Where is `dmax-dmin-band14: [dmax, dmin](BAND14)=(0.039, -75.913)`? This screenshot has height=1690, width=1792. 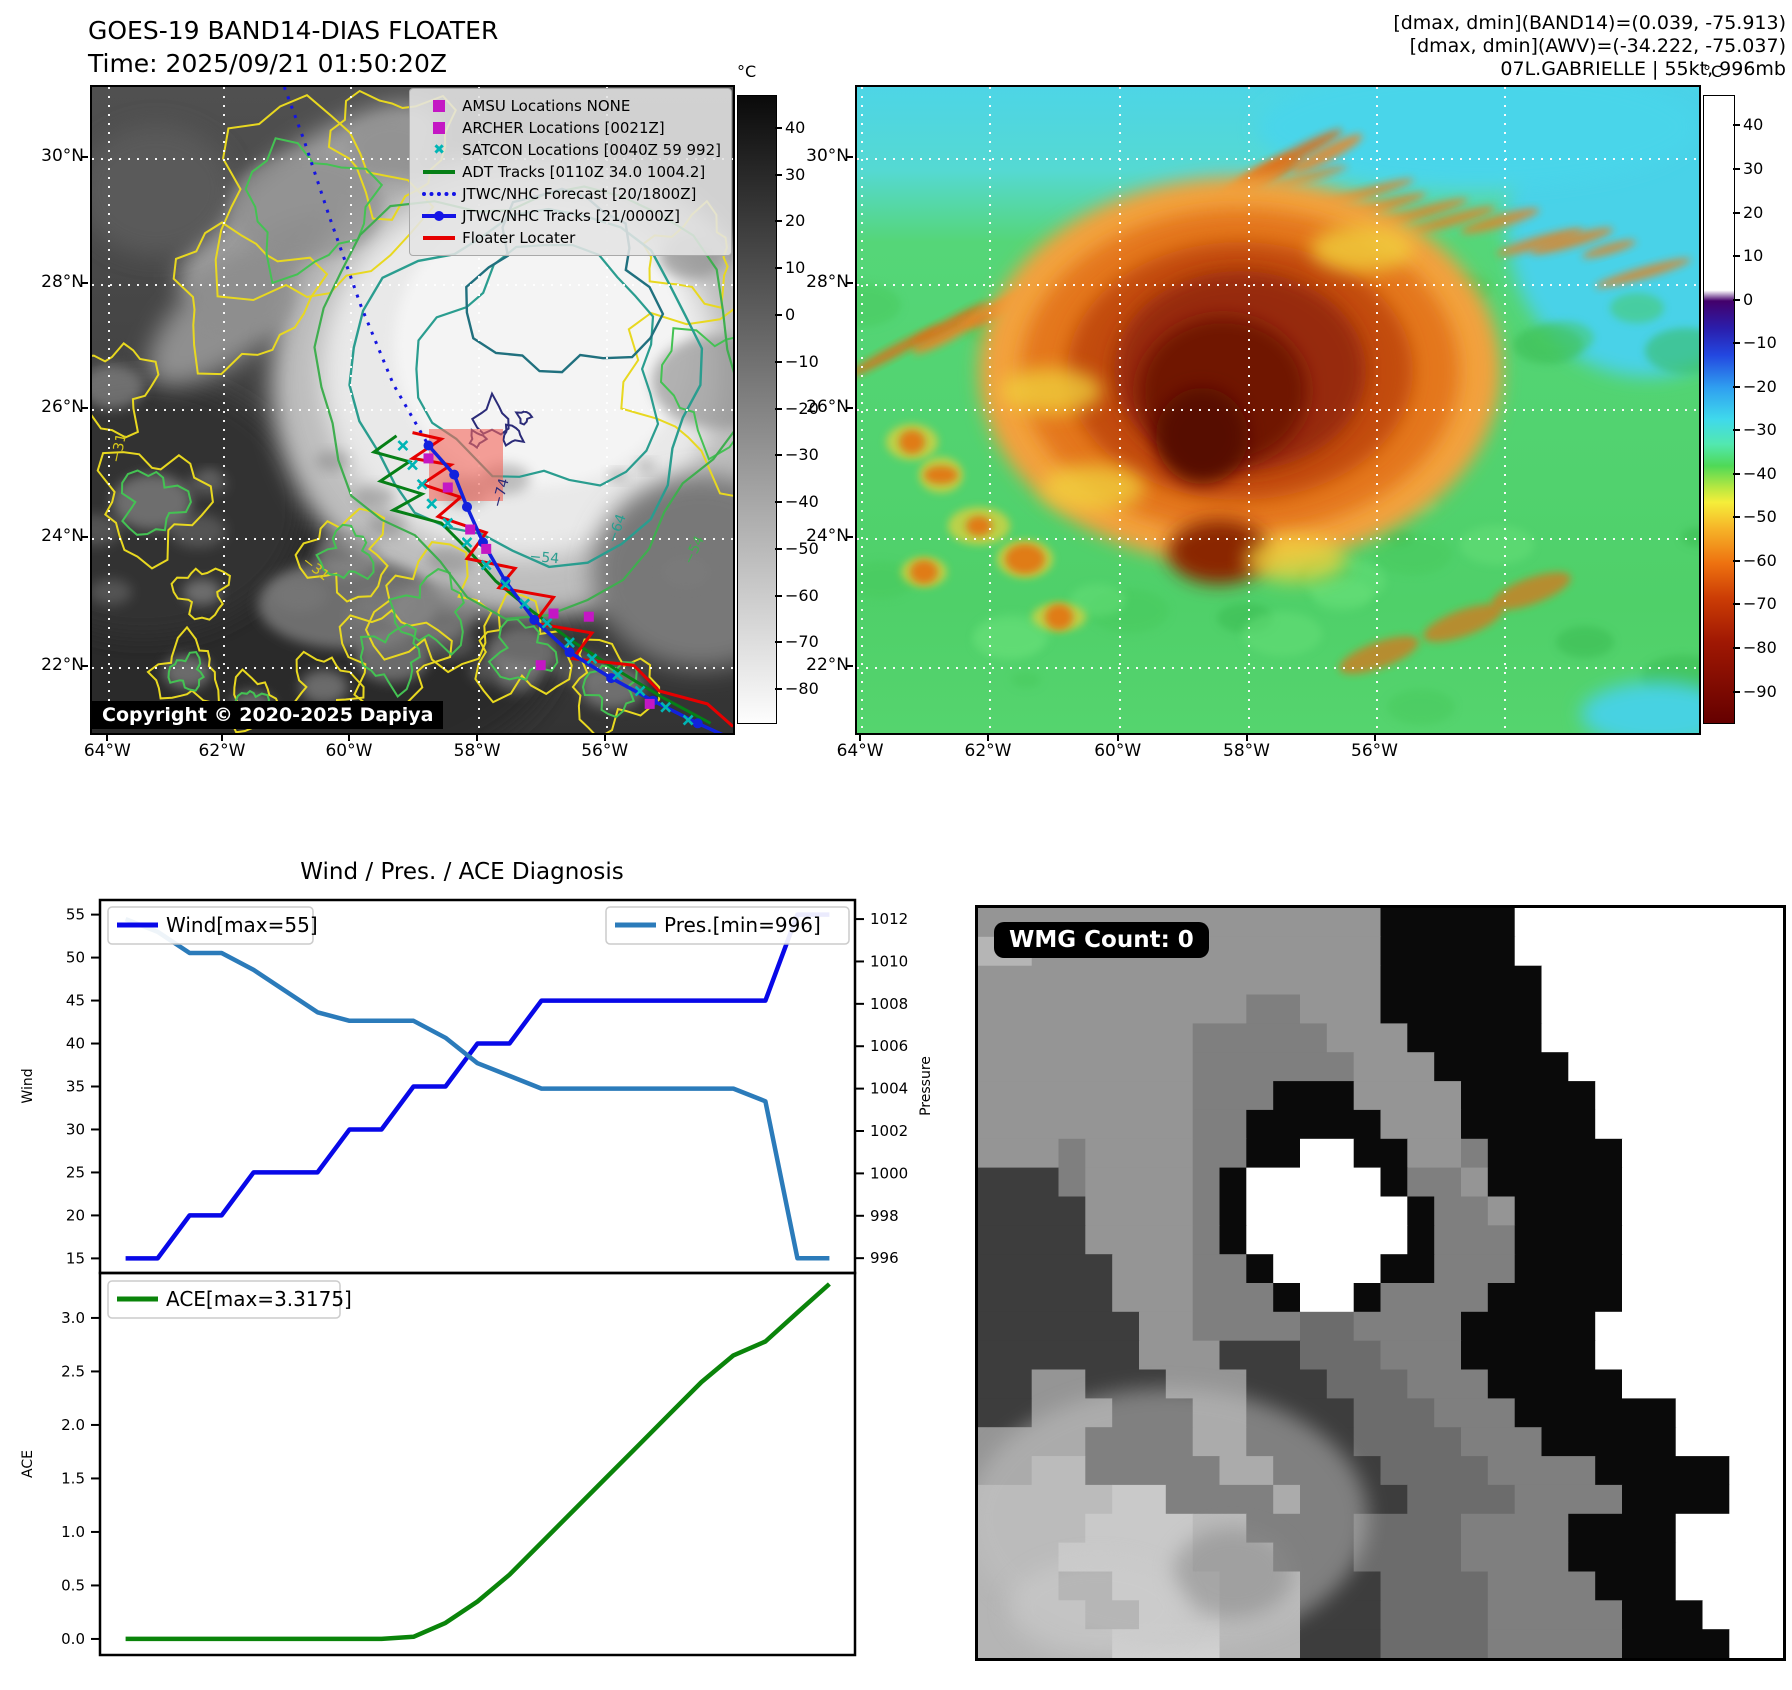 dmax-dmin-band14: [dmax, dmin](BAND14)=(0.039, -75.913) is located at coordinates (1589, 23).